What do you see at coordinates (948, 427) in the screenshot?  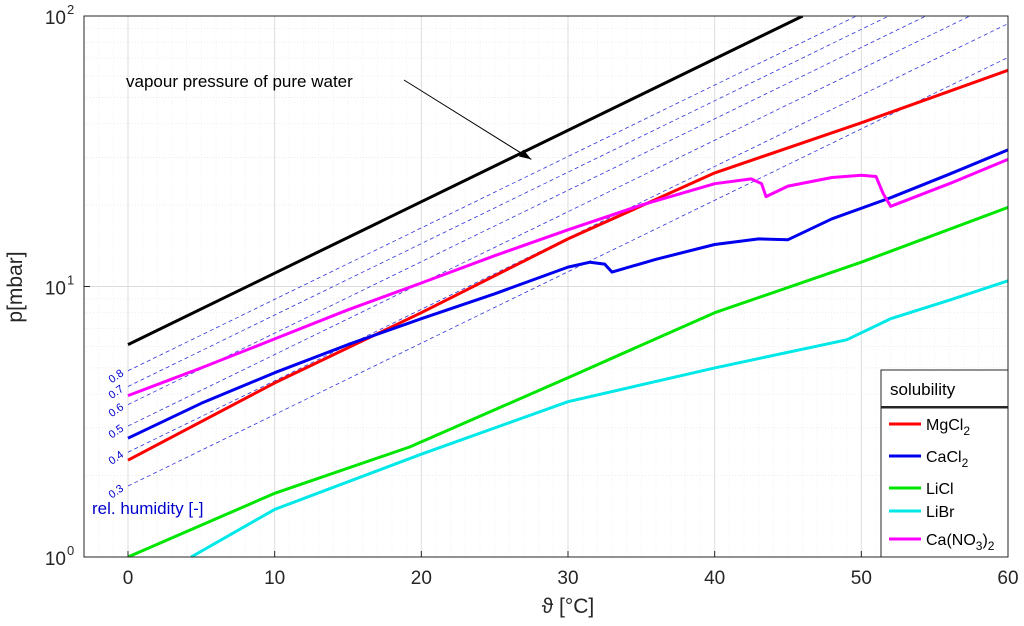 I see `legend-label: MgCl2` at bounding box center [948, 427].